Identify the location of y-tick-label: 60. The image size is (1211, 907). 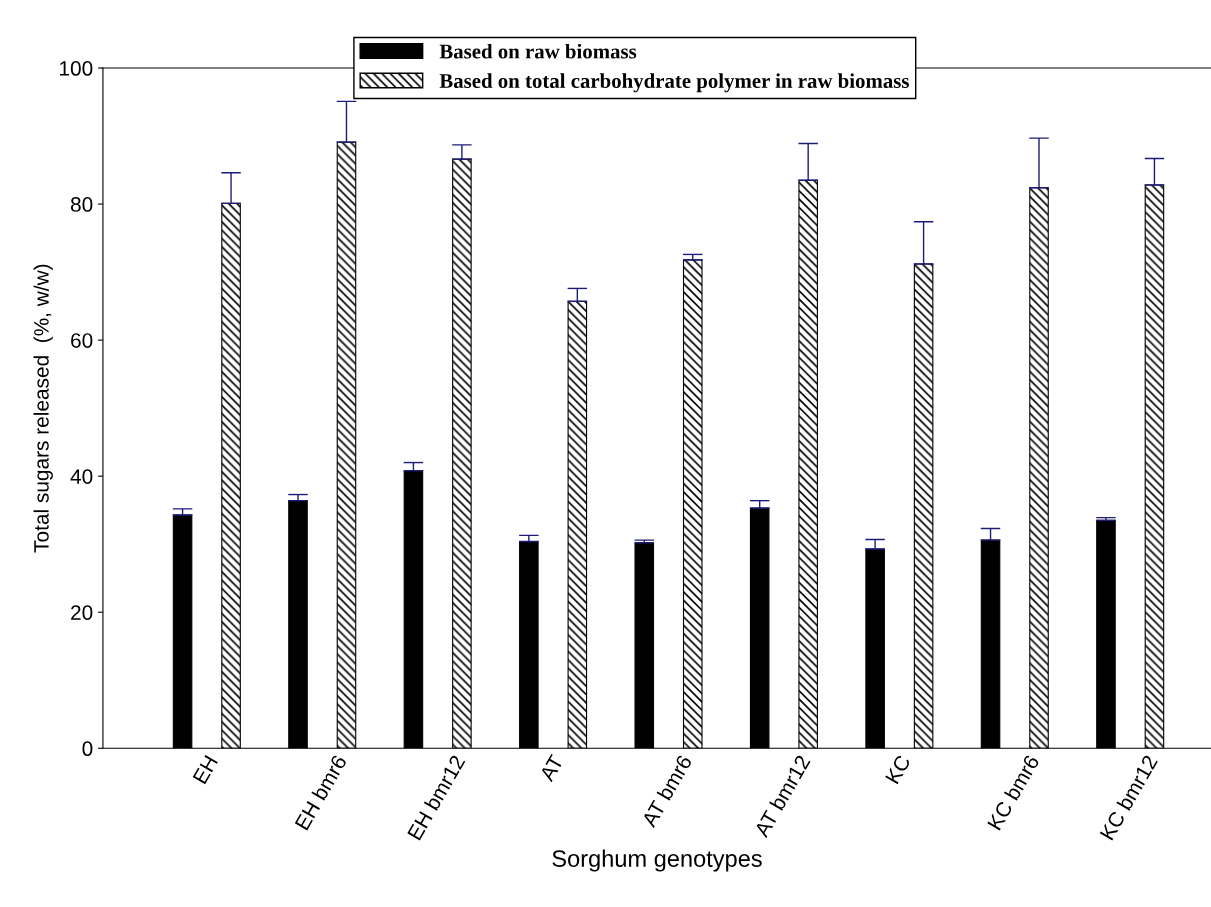
(82, 340).